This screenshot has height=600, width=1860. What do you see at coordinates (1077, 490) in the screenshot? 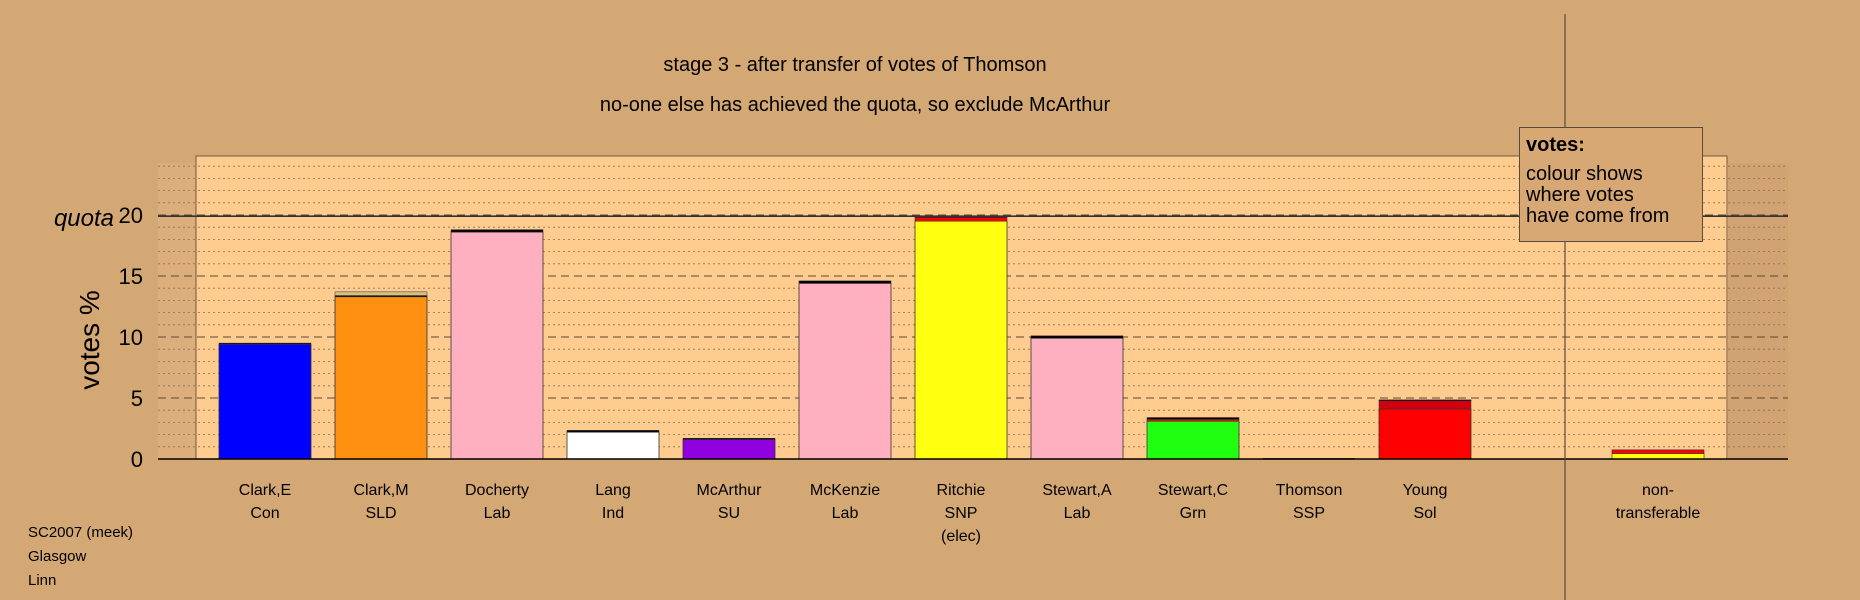
I see `x-label-name: Stewart,A` at bounding box center [1077, 490].